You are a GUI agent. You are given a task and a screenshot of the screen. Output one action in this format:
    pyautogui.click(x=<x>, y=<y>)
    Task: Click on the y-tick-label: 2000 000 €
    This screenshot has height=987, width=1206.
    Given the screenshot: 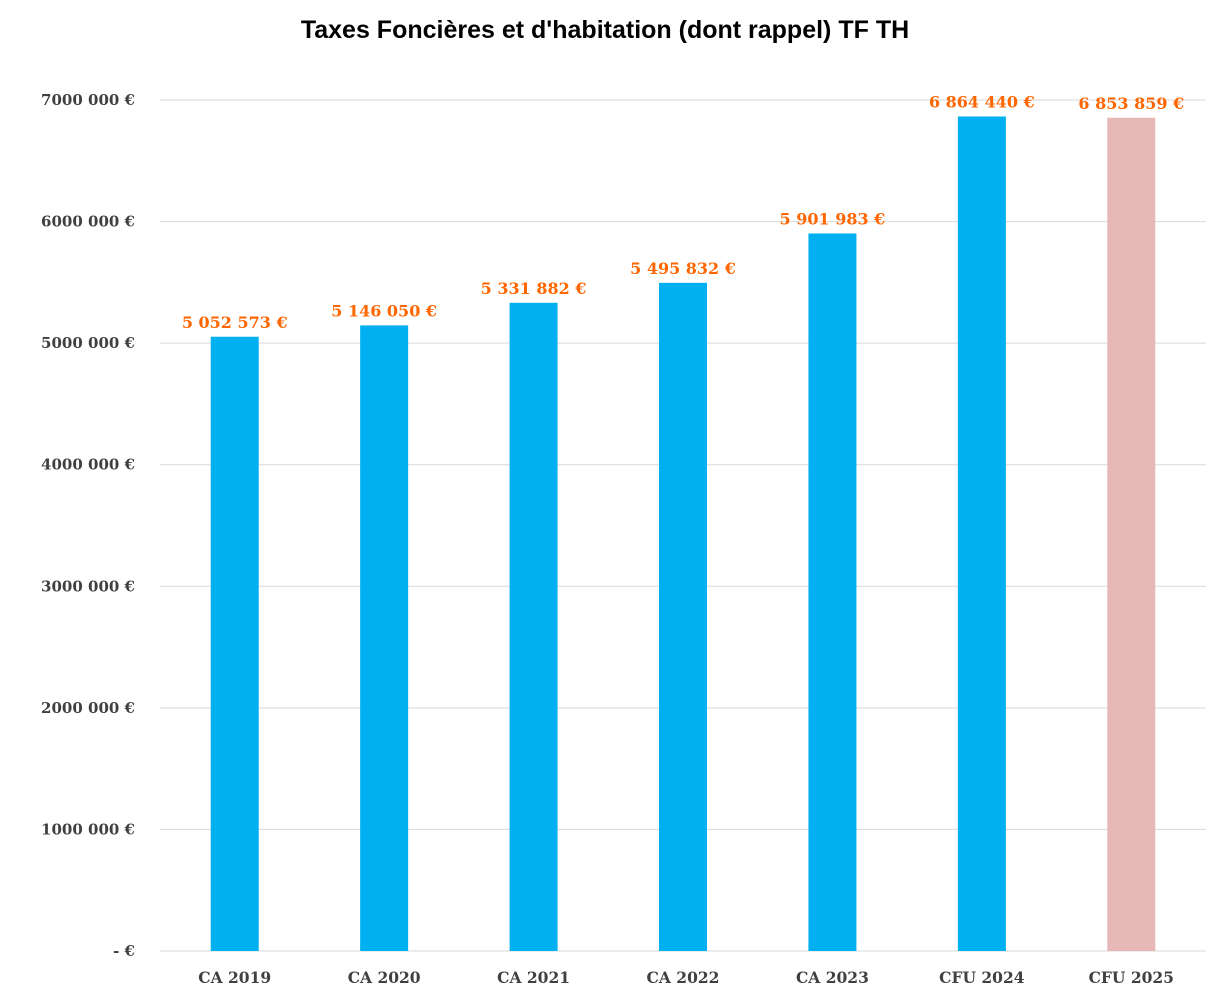 What is the action you would take?
    pyautogui.click(x=88, y=708)
    